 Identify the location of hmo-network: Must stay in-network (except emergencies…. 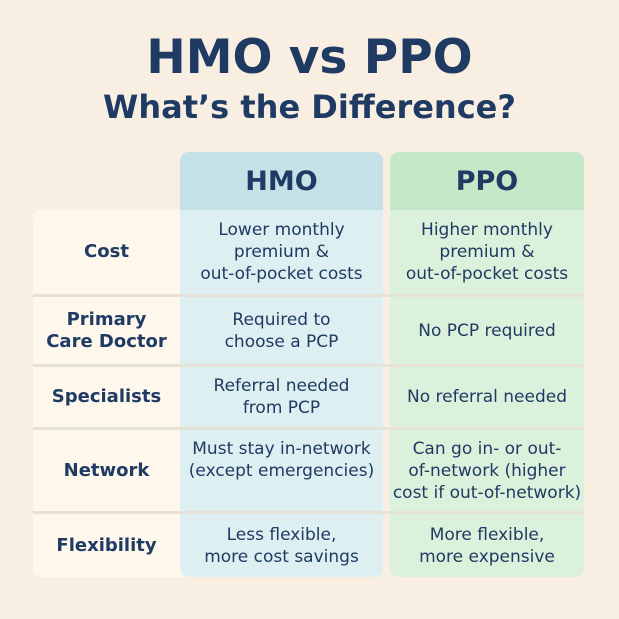
(281, 460).